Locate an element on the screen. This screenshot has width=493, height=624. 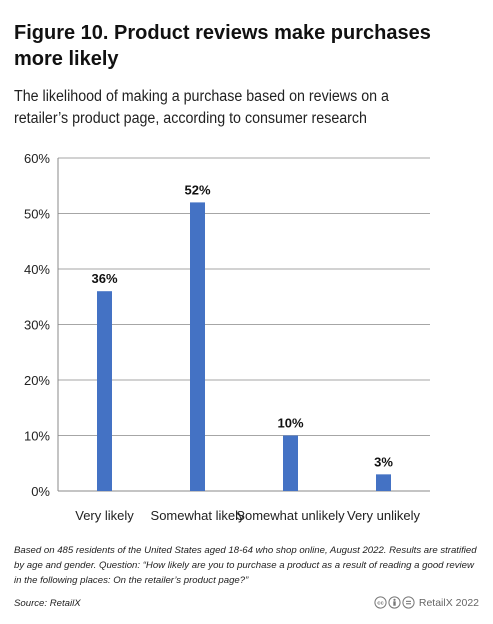
y-tick-label: 60% is located at coordinates (37, 158).